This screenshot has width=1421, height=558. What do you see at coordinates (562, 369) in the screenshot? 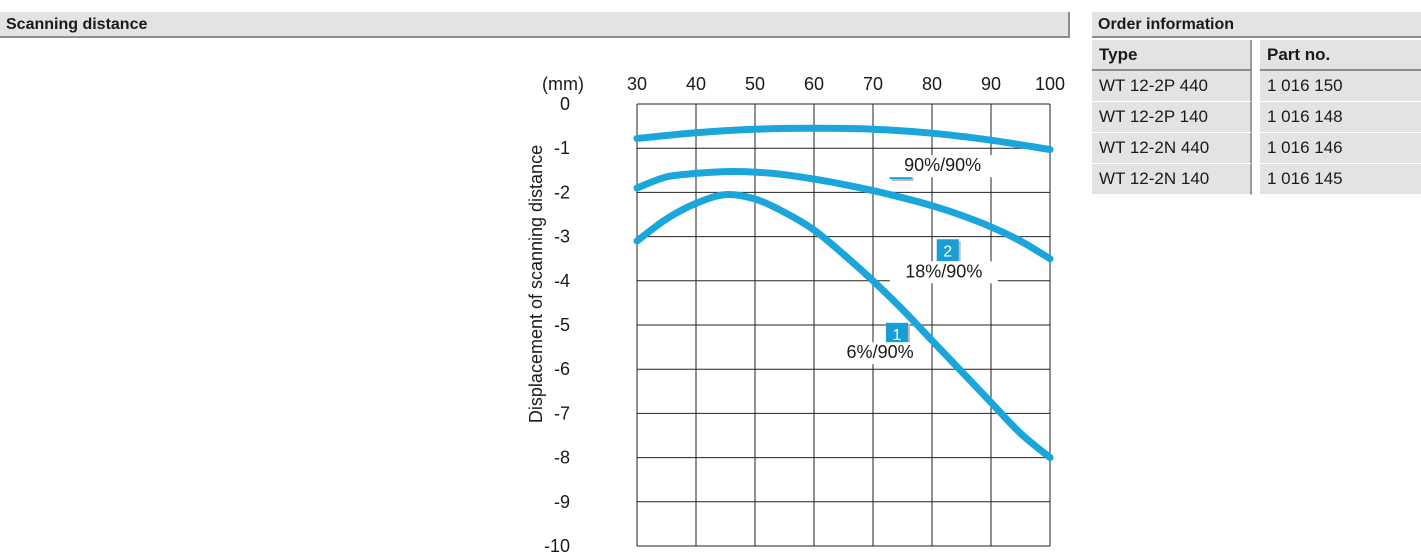
I see `y-tick-label: -6` at bounding box center [562, 369].